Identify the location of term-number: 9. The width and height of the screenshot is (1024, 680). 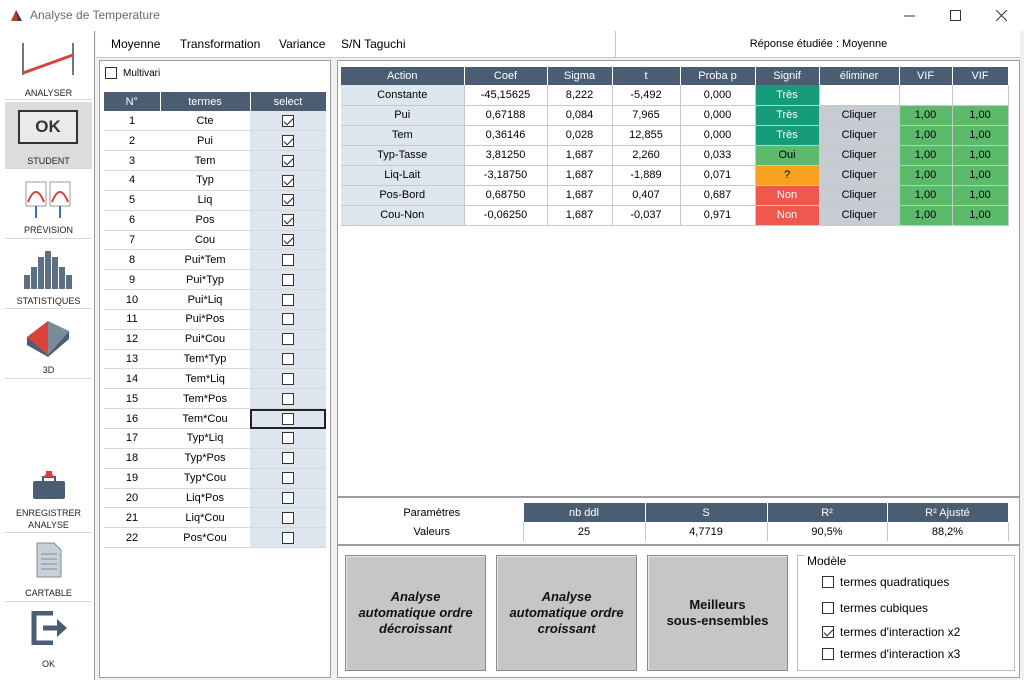
(132, 280).